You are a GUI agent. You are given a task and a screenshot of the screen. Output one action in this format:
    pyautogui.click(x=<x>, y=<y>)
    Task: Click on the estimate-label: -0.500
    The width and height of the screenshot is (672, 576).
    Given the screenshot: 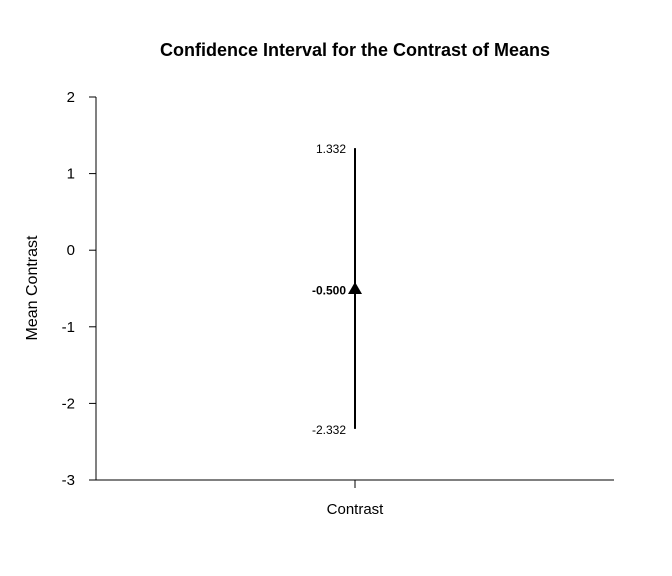 What is the action you would take?
    pyautogui.click(x=329, y=291)
    